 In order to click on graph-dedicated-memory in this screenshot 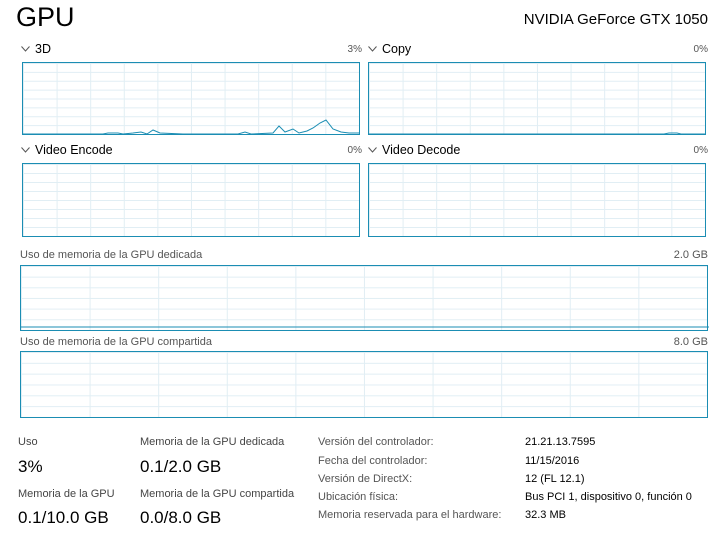, I will do `click(364, 298)`.